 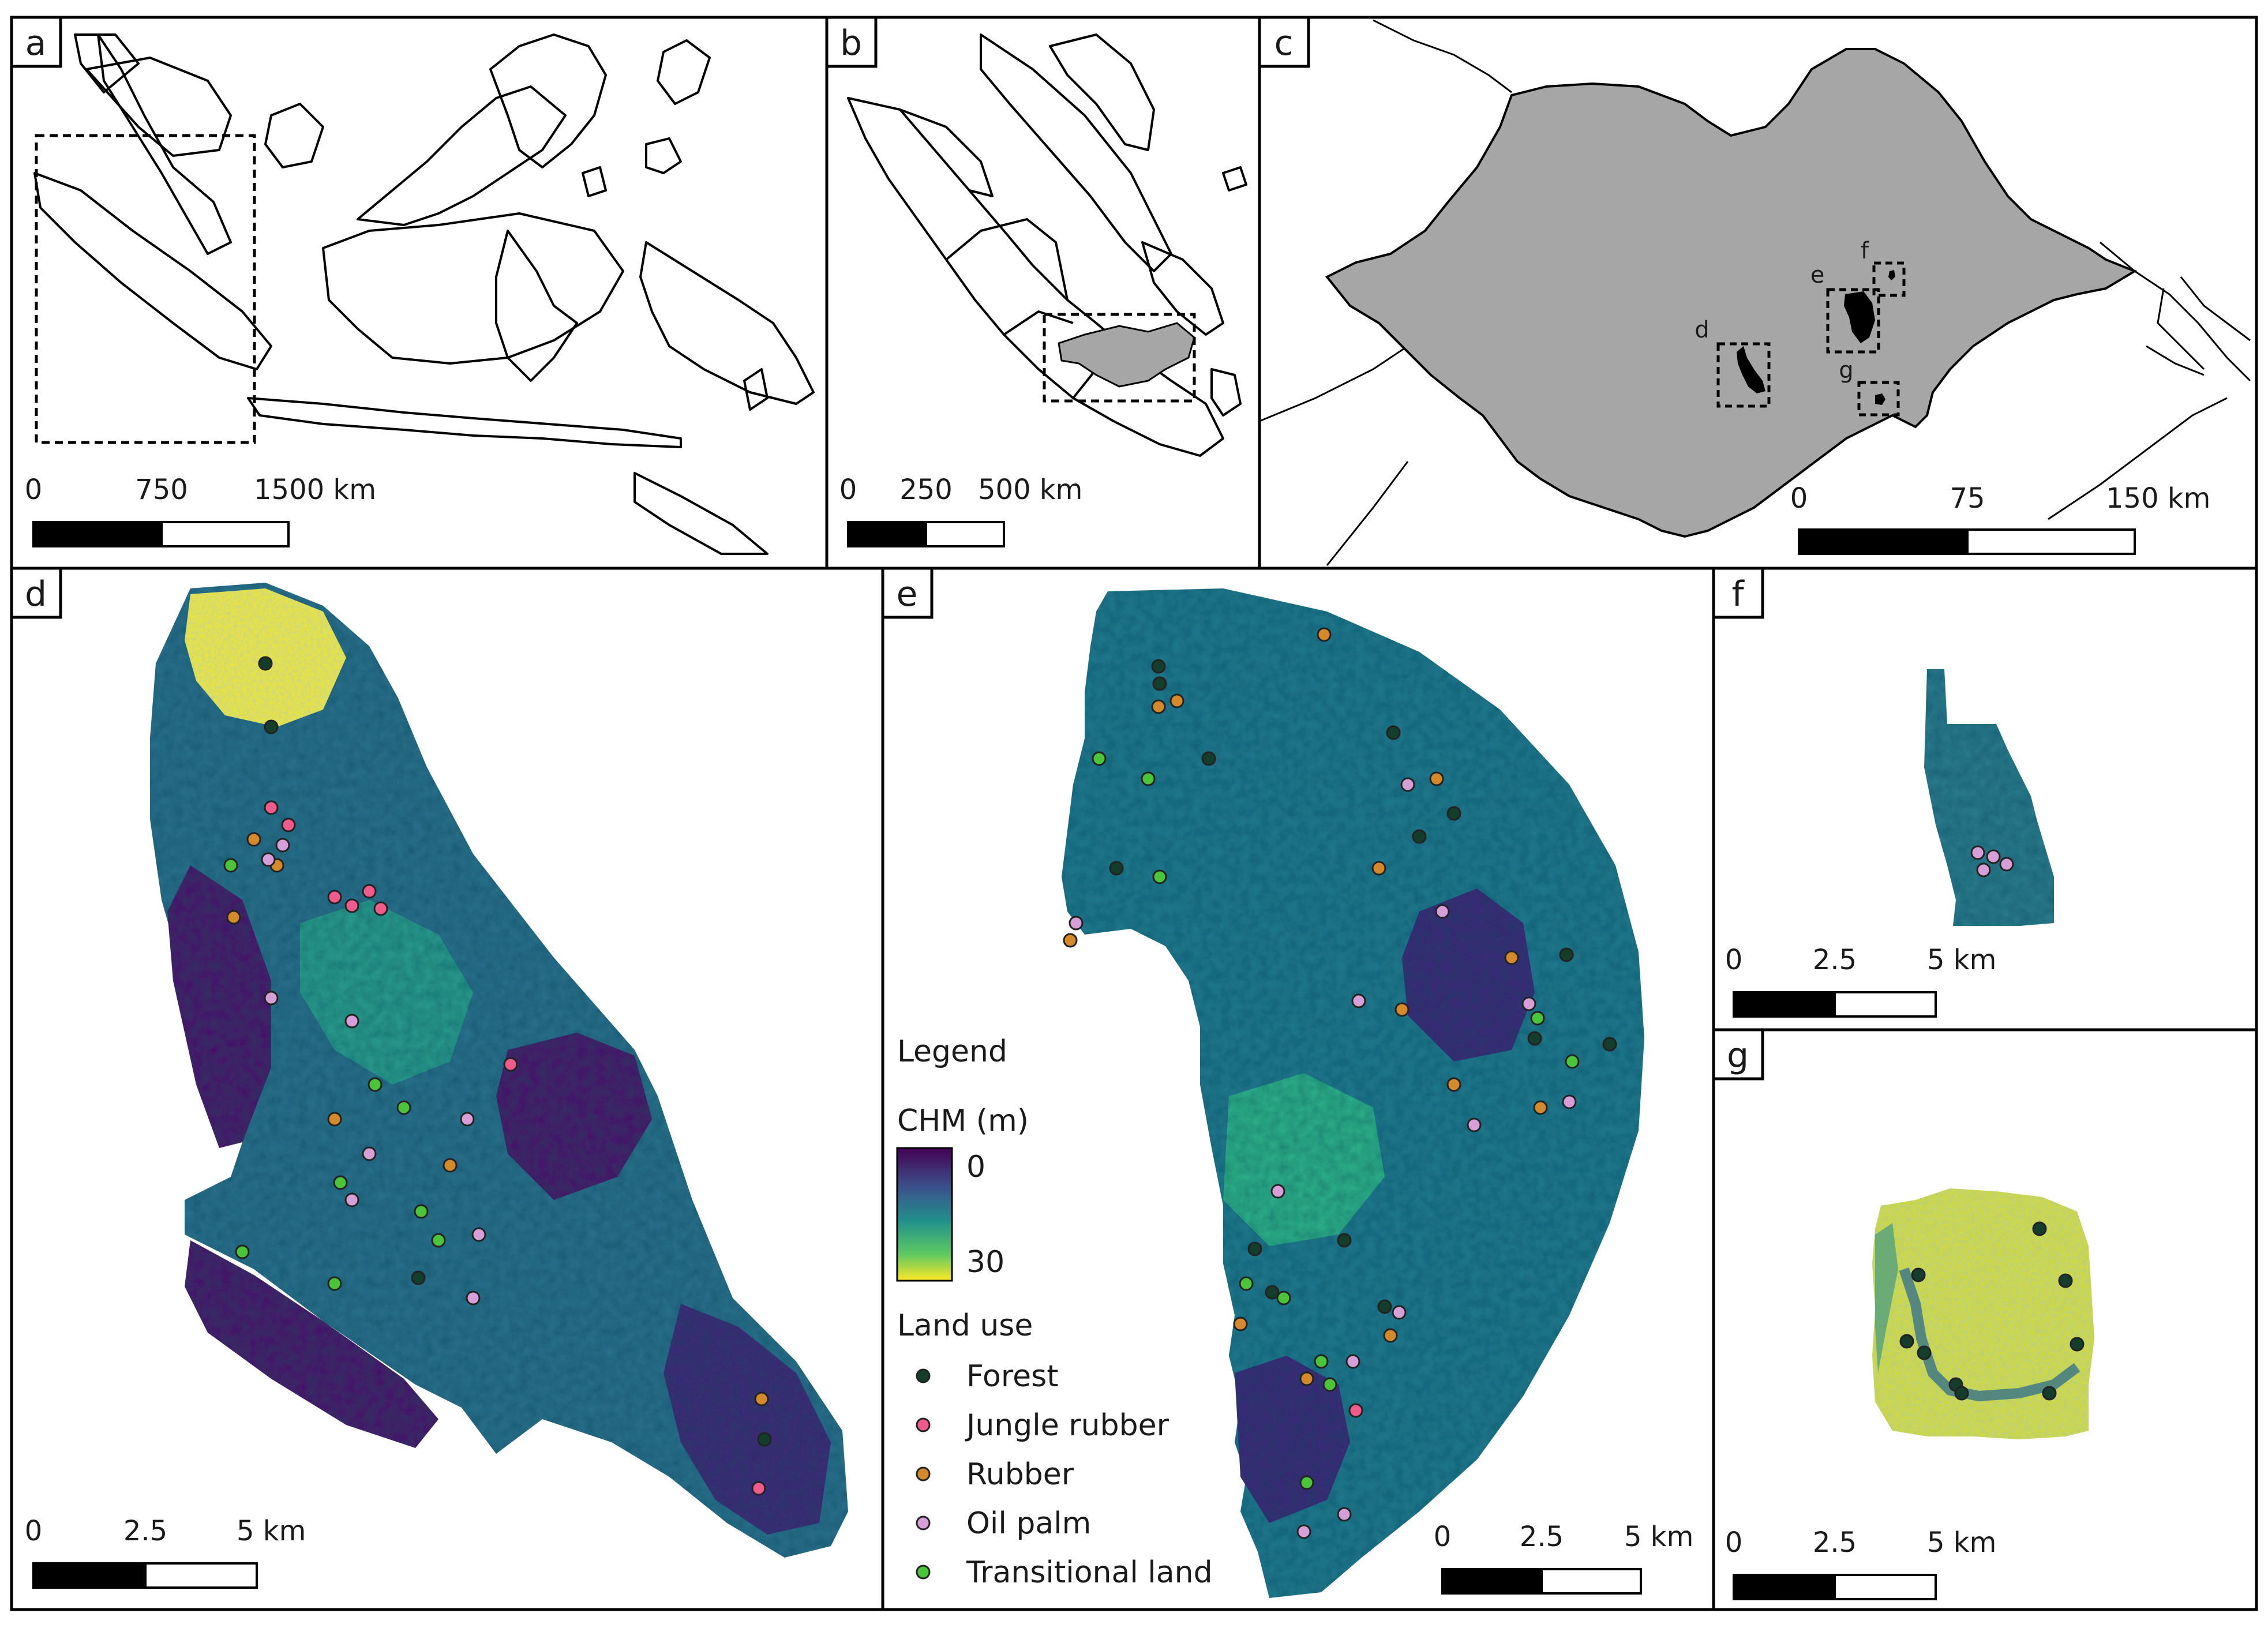 What do you see at coordinates (1028, 1524) in the screenshot?
I see `legend-label: Oil palm` at bounding box center [1028, 1524].